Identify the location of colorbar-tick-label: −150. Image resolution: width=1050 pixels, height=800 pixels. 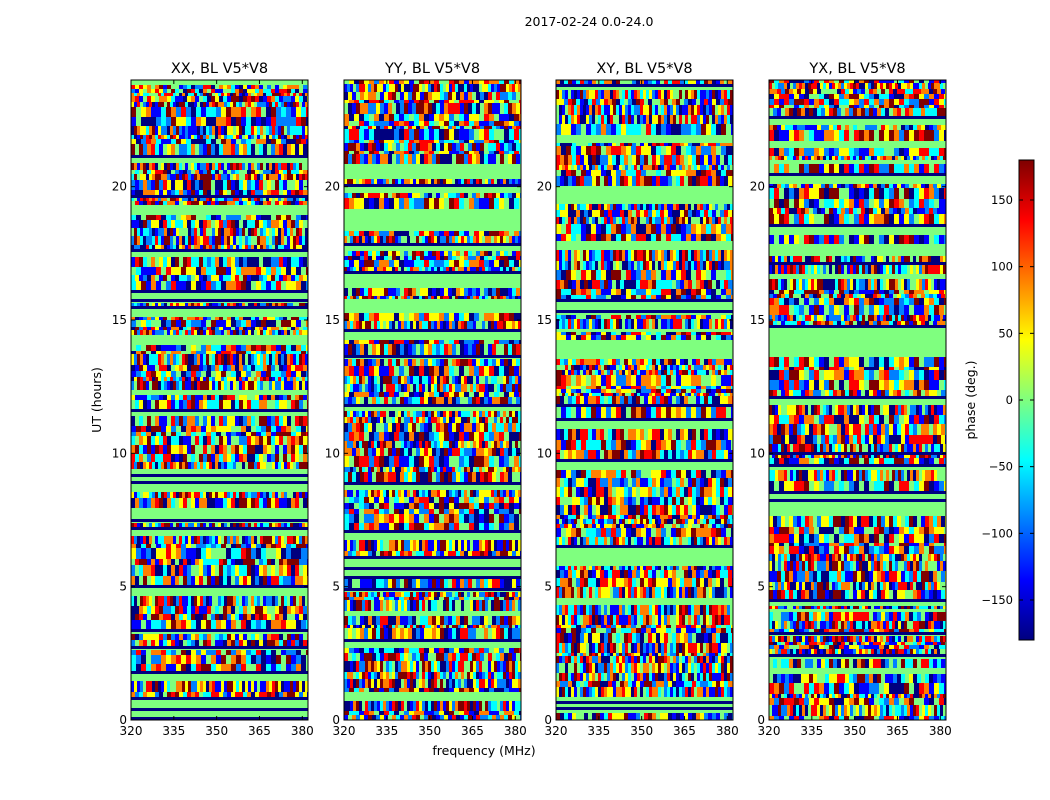
(997, 600).